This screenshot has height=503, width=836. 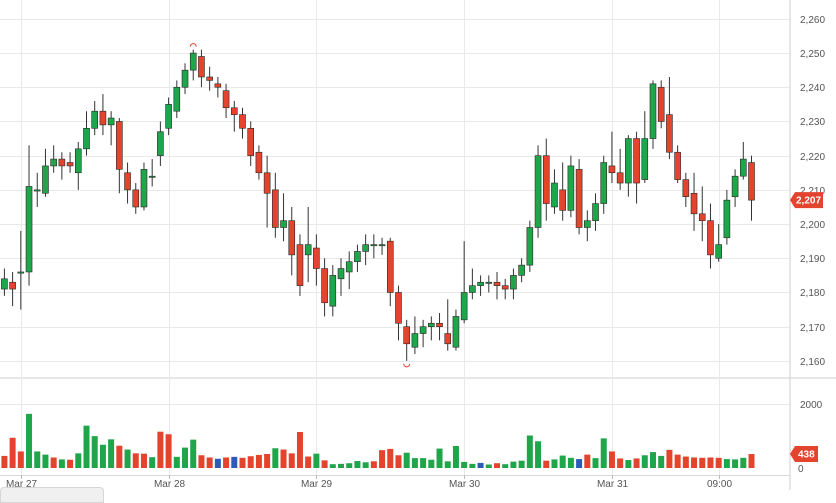 What do you see at coordinates (369, 482) in the screenshot?
I see `time-axis: Mar 27 Mar 28 Mar 29 Mar 30 Mar 31 09:00` at bounding box center [369, 482].